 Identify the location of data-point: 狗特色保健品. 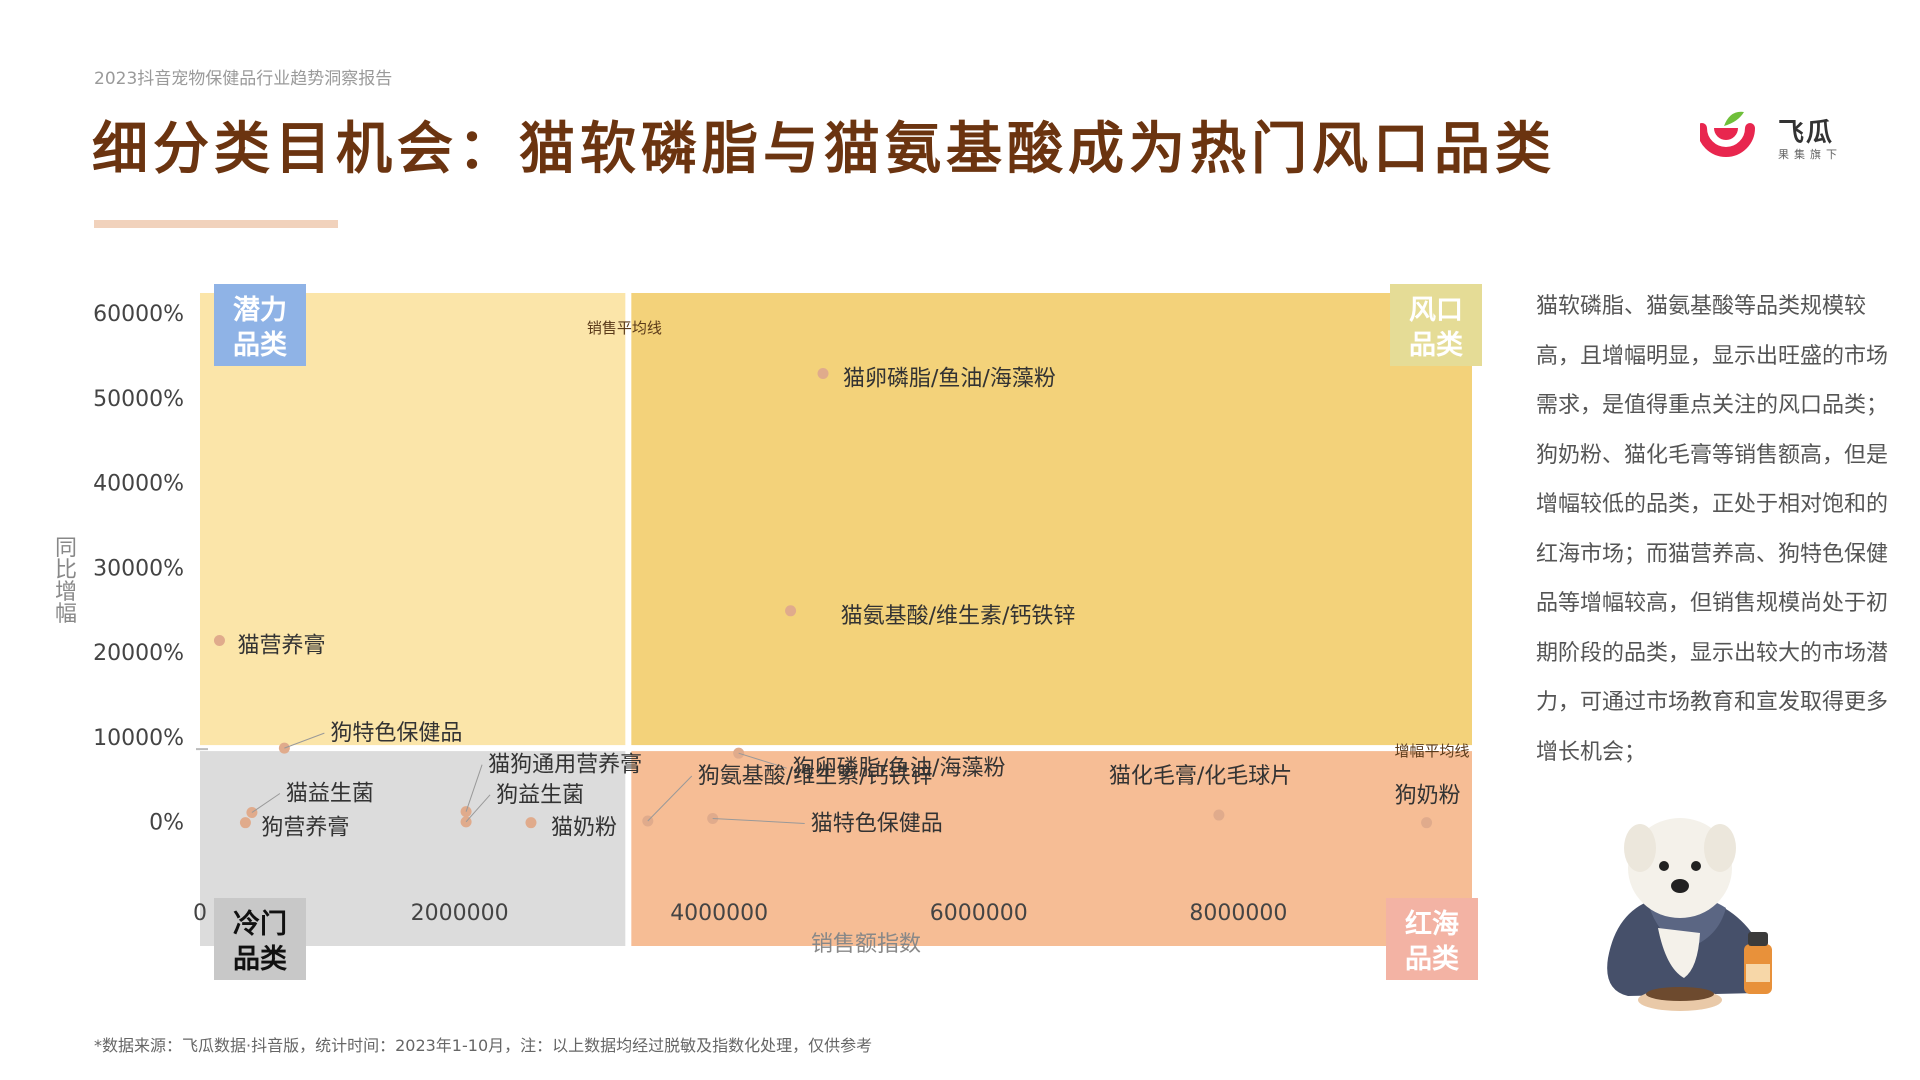
(370, 737).